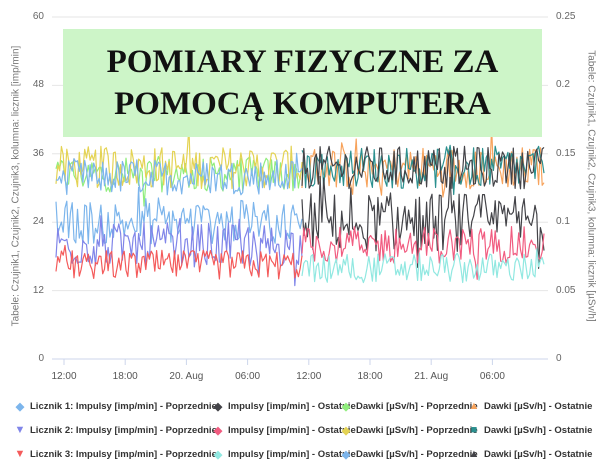  Describe the element at coordinates (563, 222) in the screenshot. I see `right-axis-tick-label: 0.1` at that location.